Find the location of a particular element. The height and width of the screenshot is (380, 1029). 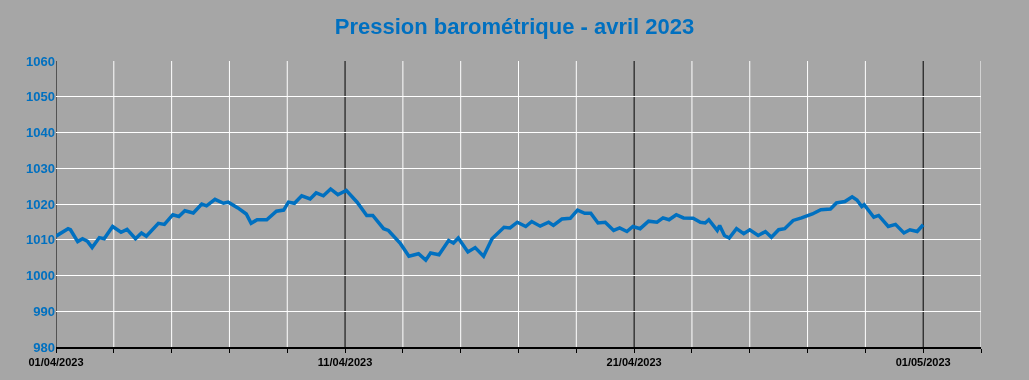

x-tick-label: 21/04/2023 is located at coordinates (634, 362).